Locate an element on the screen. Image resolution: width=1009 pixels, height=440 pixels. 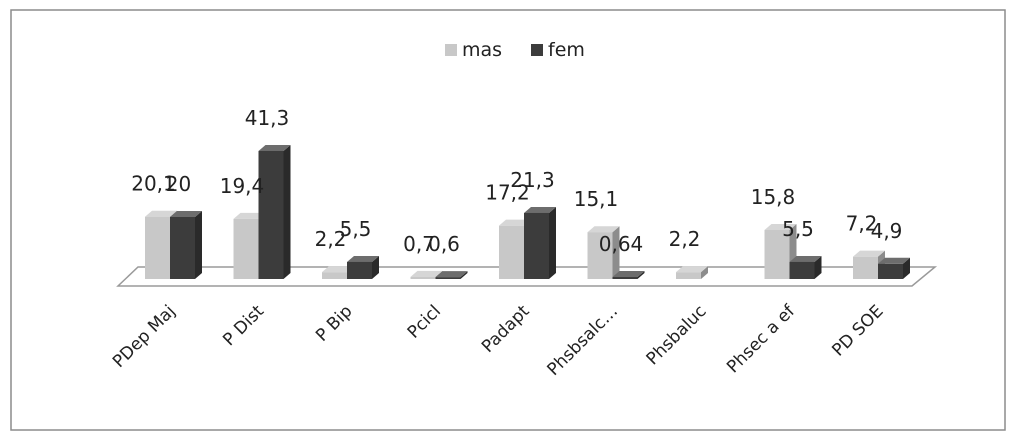
value-label-mas-1: 19,4 is located at coordinates (242, 186).